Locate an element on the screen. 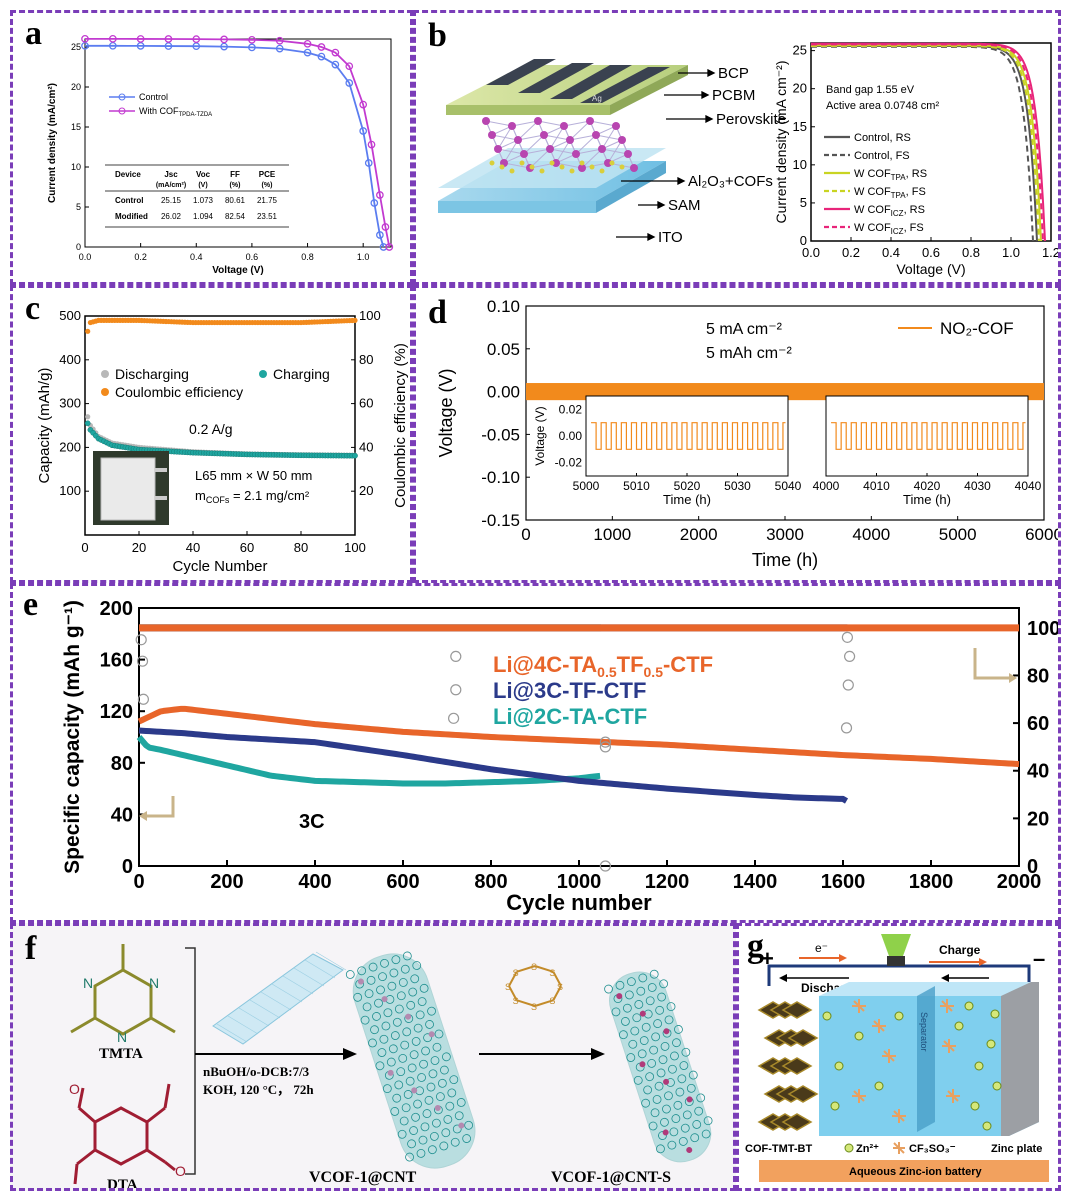  cnt-tube is located at coordinates (279, 998).